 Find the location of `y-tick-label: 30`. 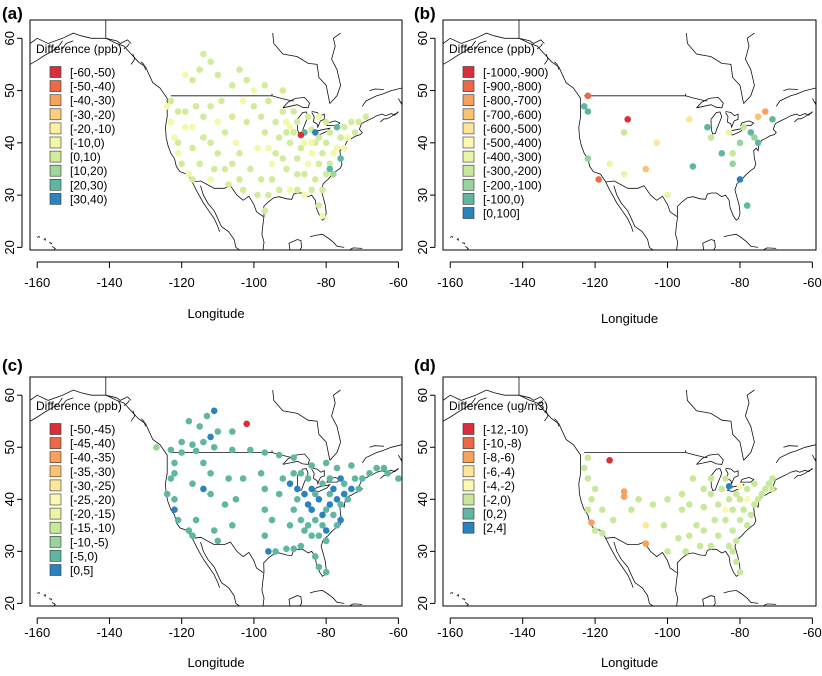

y-tick-label: 30 is located at coordinates (422, 551).